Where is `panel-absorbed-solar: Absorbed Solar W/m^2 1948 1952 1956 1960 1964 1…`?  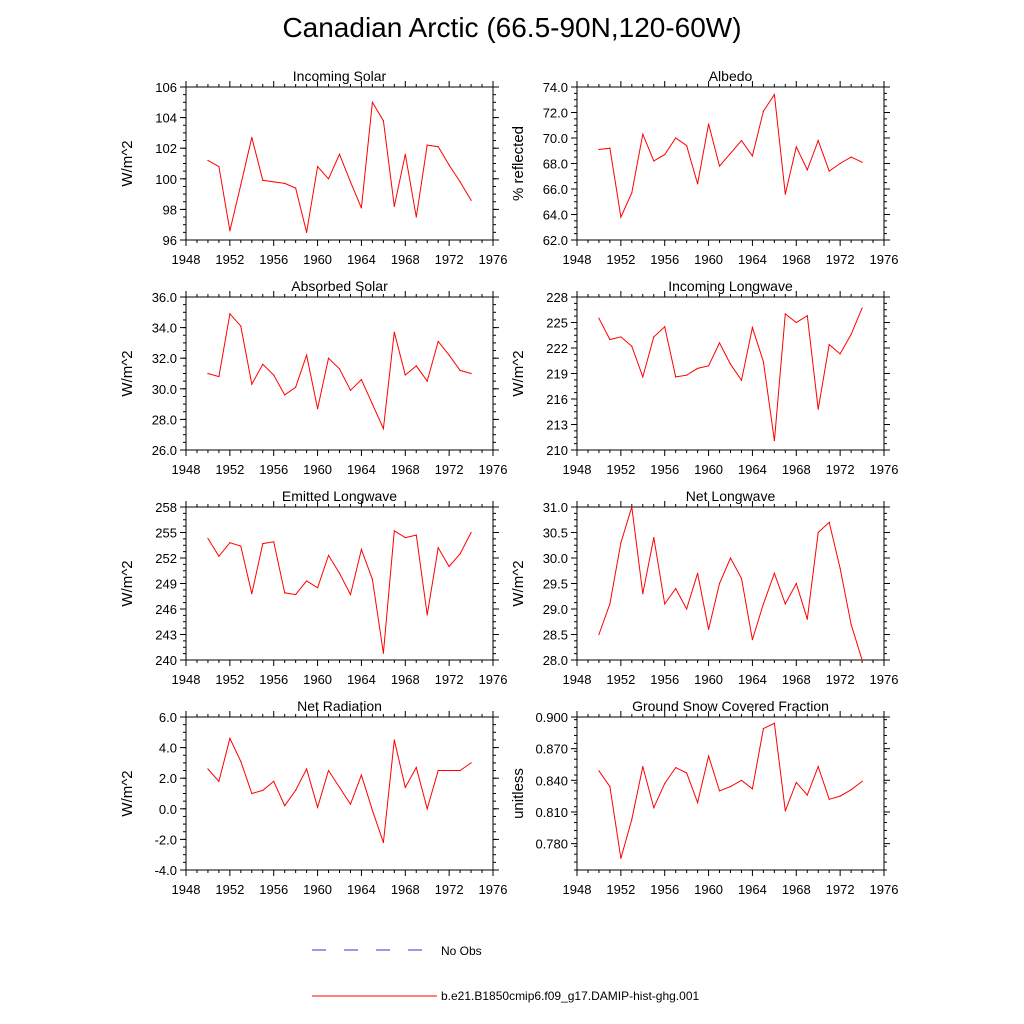 panel-absorbed-solar: Absorbed Solar W/m^2 1948 1952 1956 1960 1964 1… is located at coordinates (313, 377).